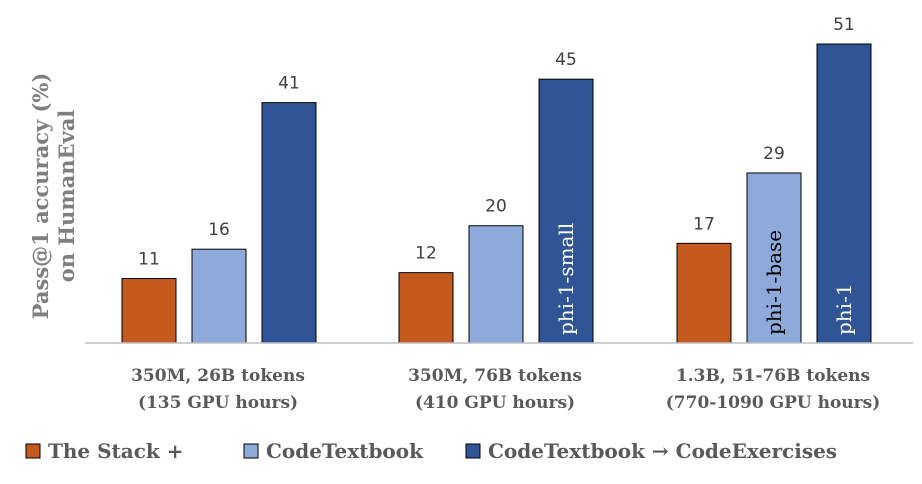 The image size is (922, 484). Describe the element at coordinates (426, 254) in the screenshot. I see `bar-value-label: 12` at that location.